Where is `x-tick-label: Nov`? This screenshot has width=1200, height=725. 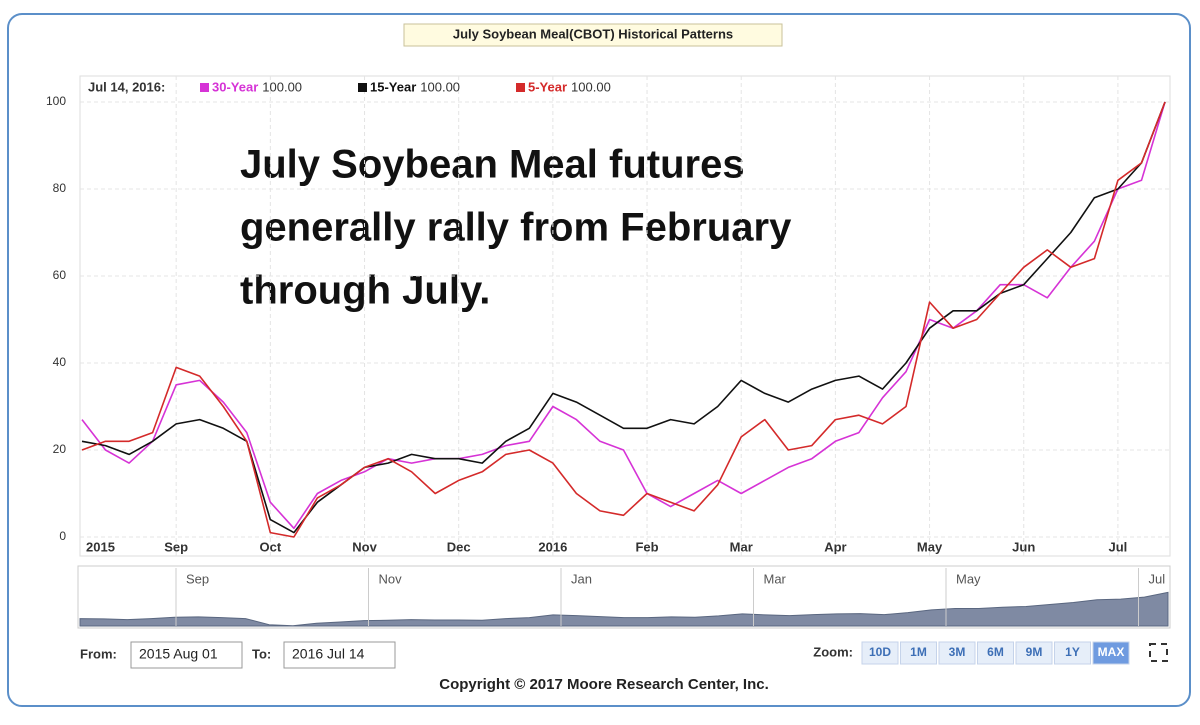 x-tick-label: Nov is located at coordinates (364, 546).